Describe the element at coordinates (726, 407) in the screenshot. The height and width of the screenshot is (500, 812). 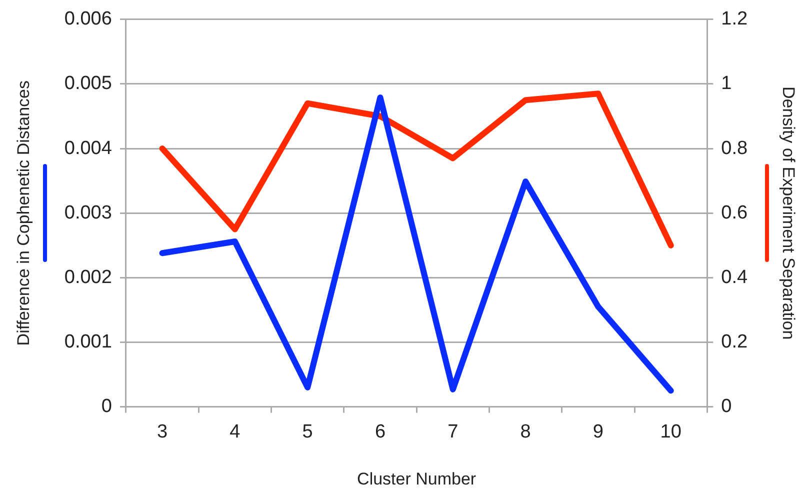
I see `y2-tick-label: 0` at that location.